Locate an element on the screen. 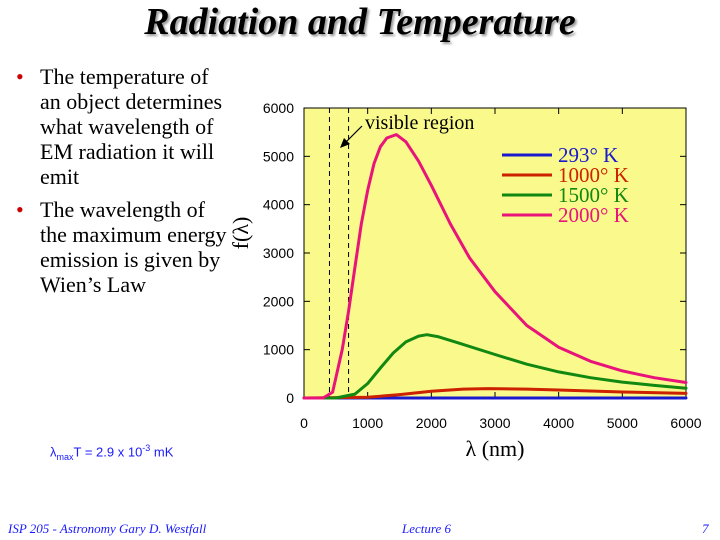 The height and width of the screenshot is (540, 720). footer-page-number: 7 is located at coordinates (705, 528).